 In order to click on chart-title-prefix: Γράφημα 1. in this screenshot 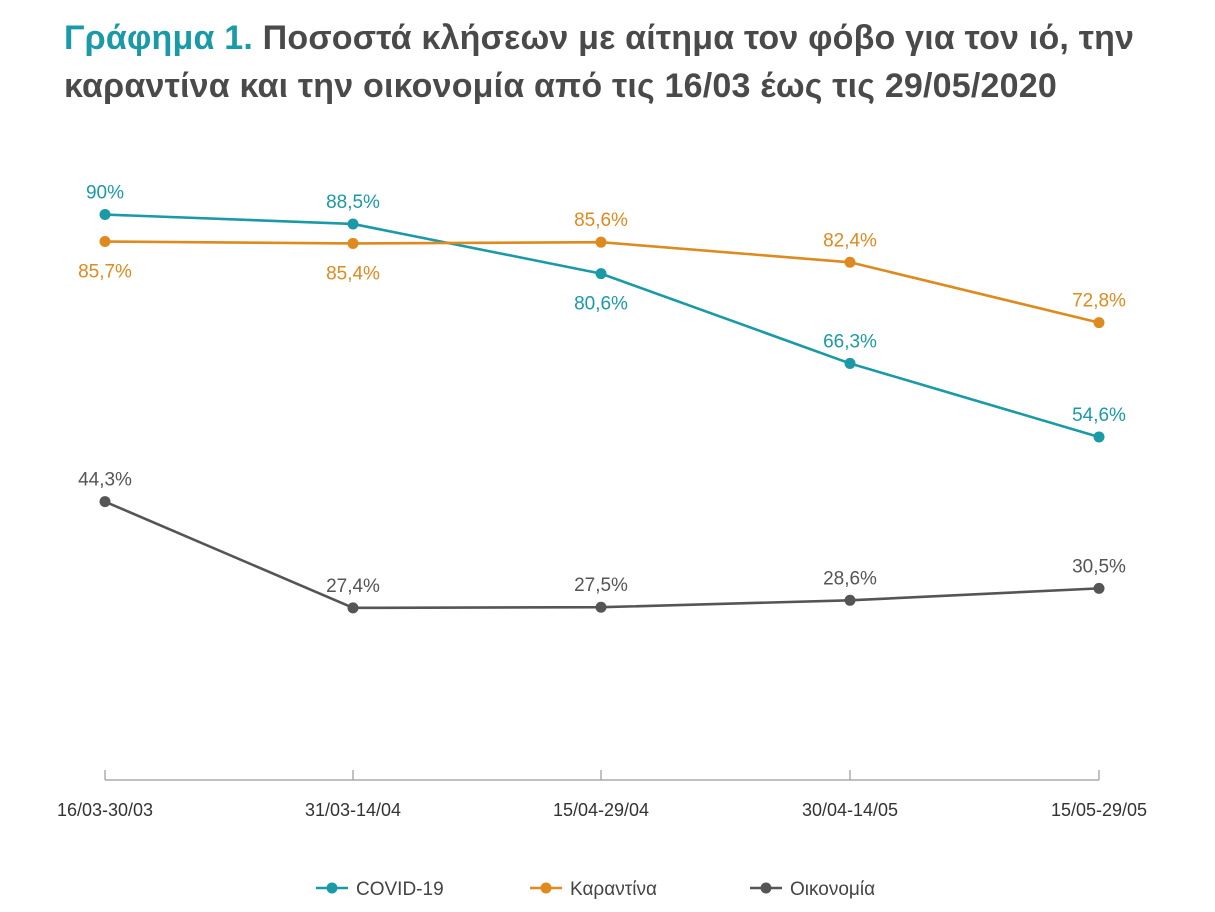, I will do `click(158, 38)`.